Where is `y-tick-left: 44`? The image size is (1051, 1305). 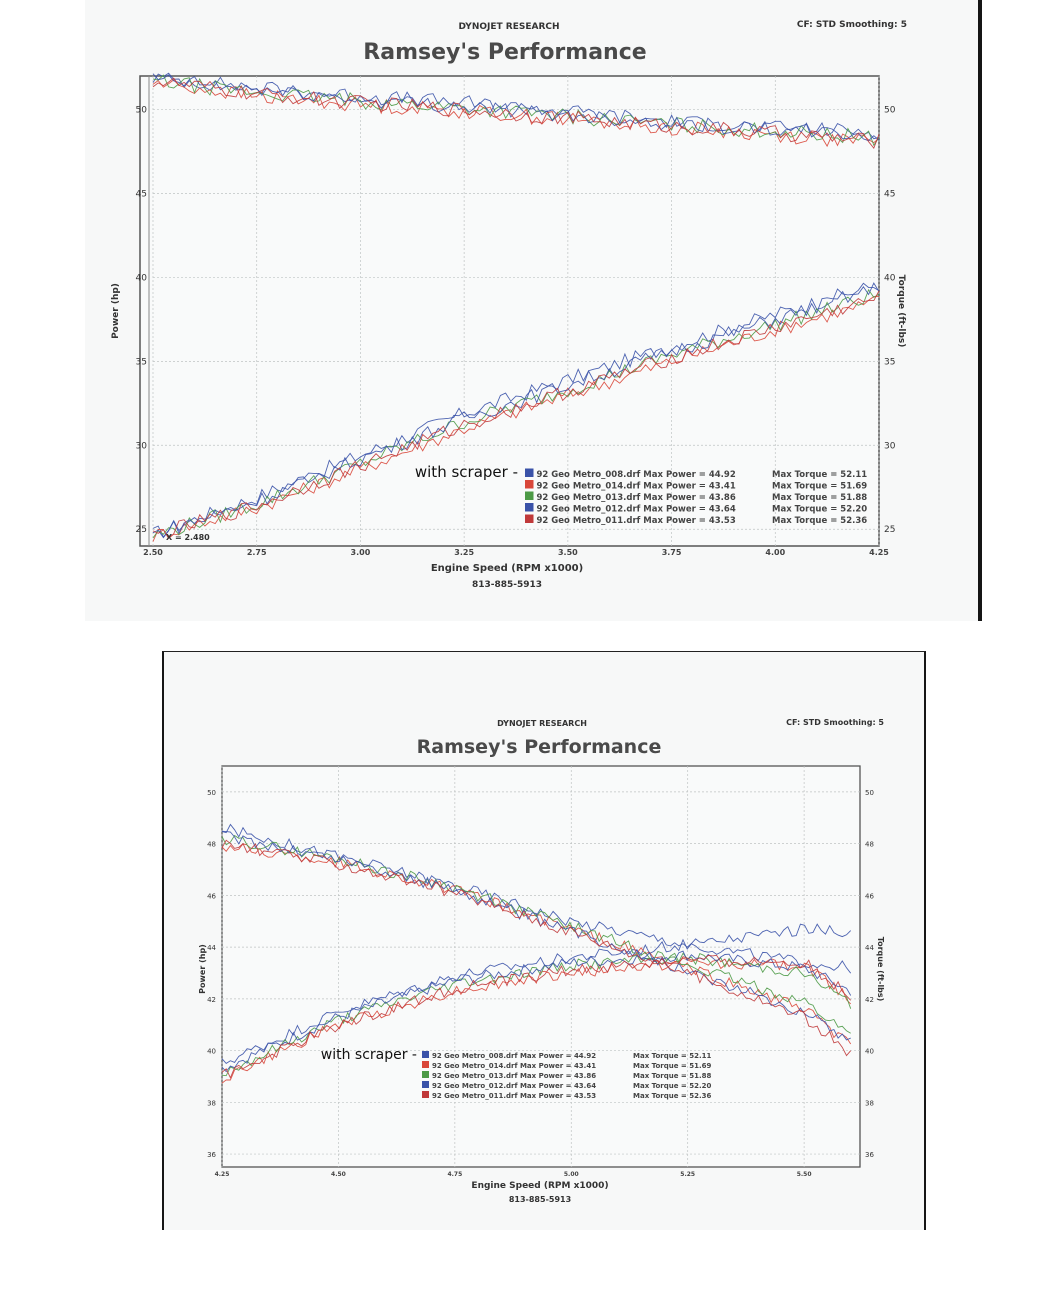 y-tick-left: 44 is located at coordinates (211, 948).